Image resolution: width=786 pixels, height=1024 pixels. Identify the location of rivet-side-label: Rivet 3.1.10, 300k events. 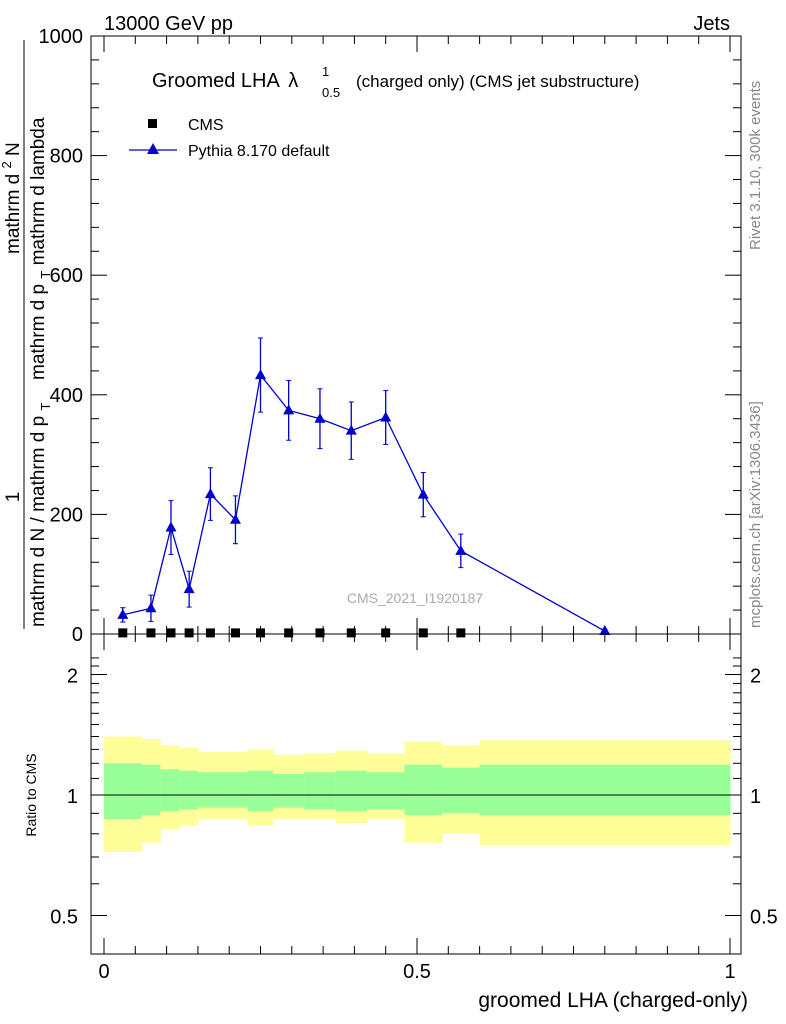
(755, 165).